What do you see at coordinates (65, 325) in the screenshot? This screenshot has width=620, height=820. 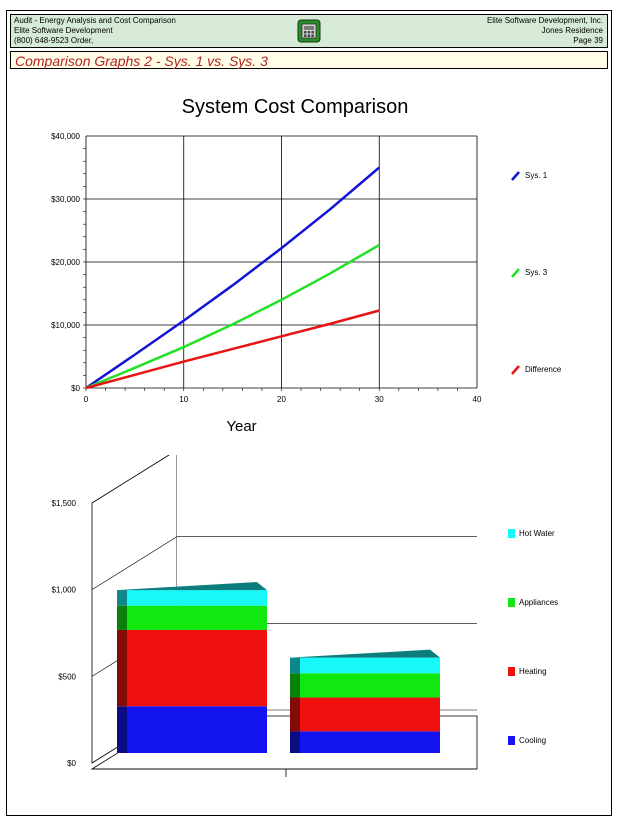 I see `y-tick-label: $10,000` at bounding box center [65, 325].